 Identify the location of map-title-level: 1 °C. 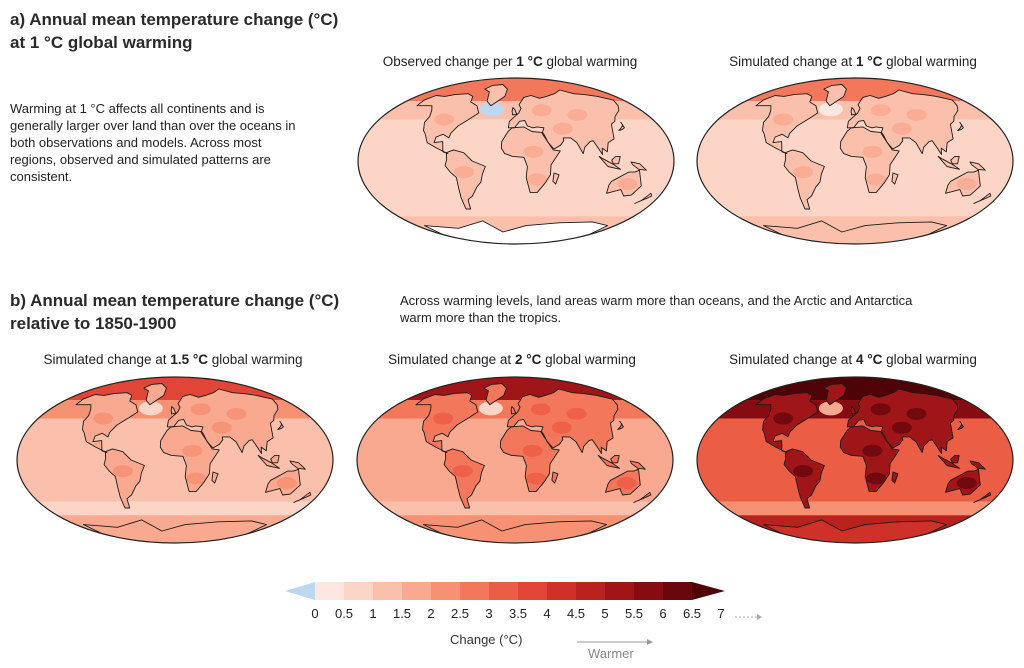
(529, 61).